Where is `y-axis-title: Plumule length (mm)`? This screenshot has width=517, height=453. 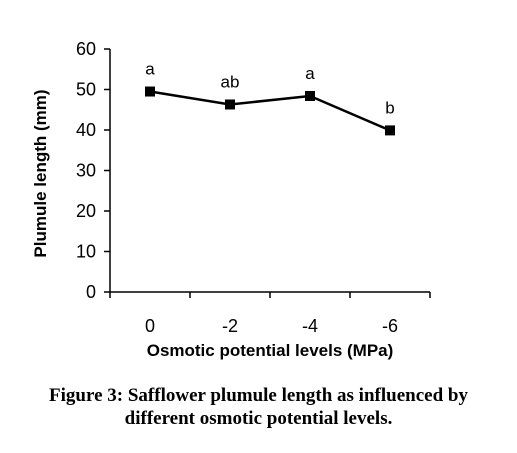 y-axis-title: Plumule length (mm) is located at coordinates (40, 173).